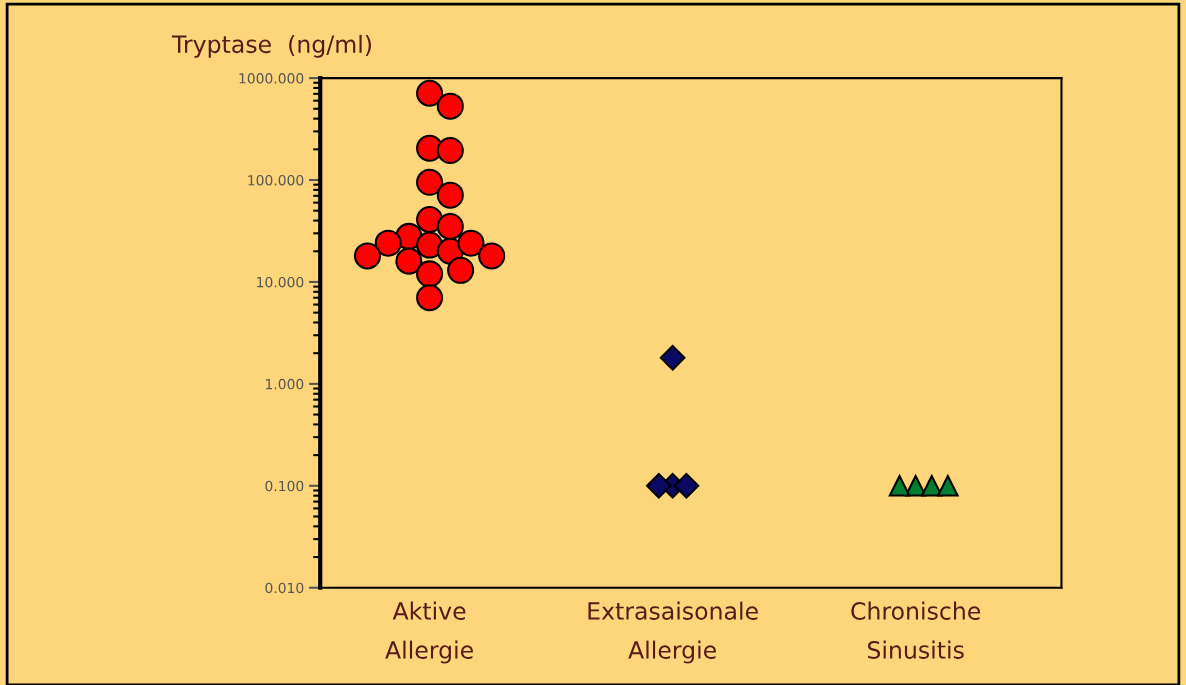 This screenshot has height=685, width=1186. I want to click on y-tick-label: 100.000, so click(276, 180).